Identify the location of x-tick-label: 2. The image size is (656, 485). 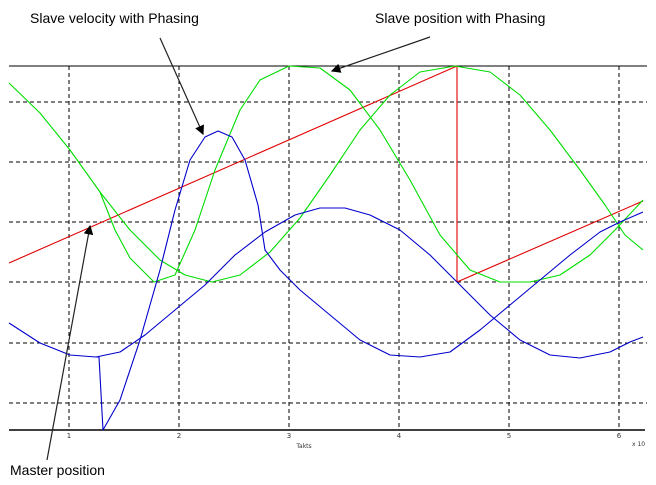
(179, 436).